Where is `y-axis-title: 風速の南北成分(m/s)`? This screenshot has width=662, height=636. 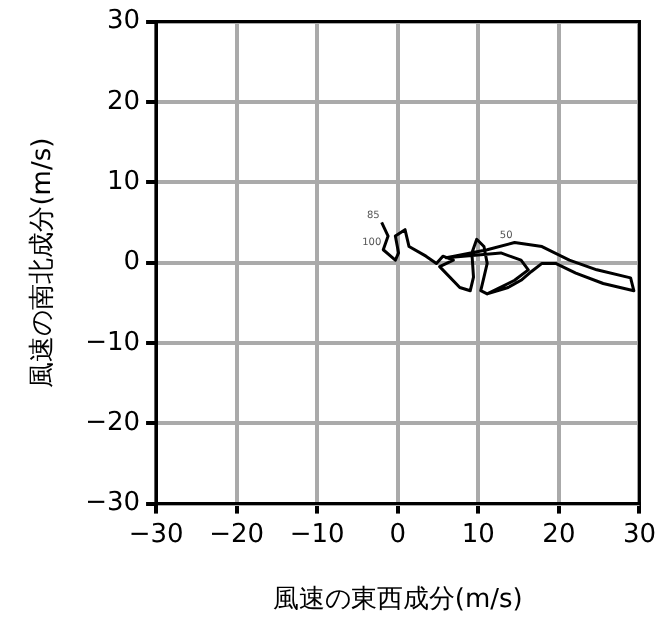 y-axis-title: 風速の南北成分(m/s) is located at coordinates (43, 262).